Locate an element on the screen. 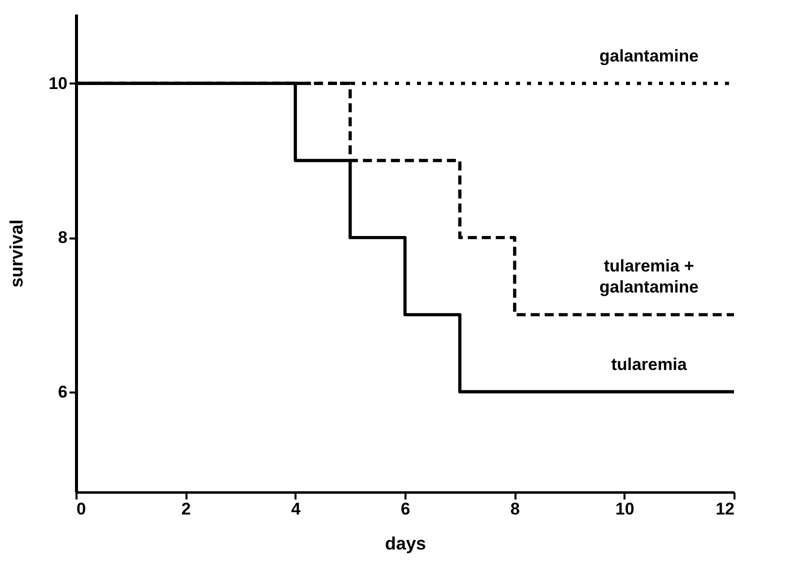 The width and height of the screenshot is (789, 579). x-tick-label: 8 is located at coordinates (515, 509).